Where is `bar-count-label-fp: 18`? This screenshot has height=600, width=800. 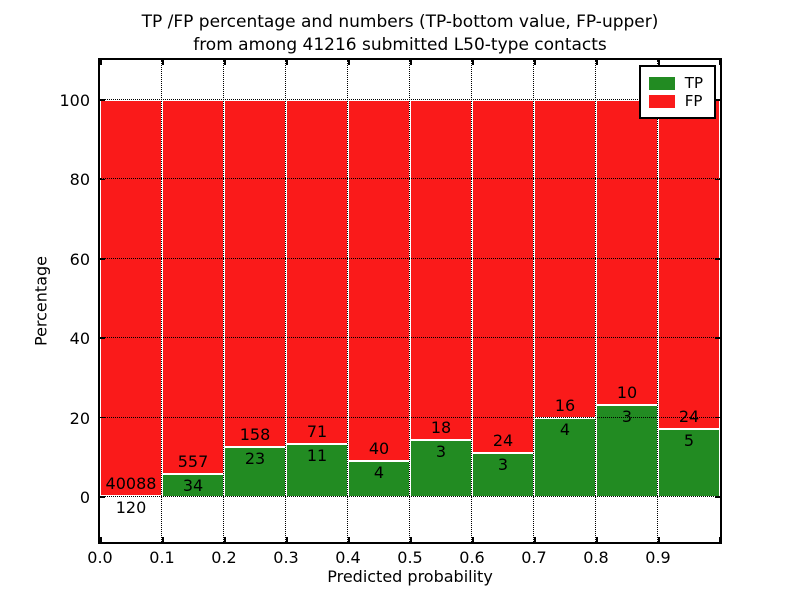
bar-count-label-fp: 18 is located at coordinates (441, 428).